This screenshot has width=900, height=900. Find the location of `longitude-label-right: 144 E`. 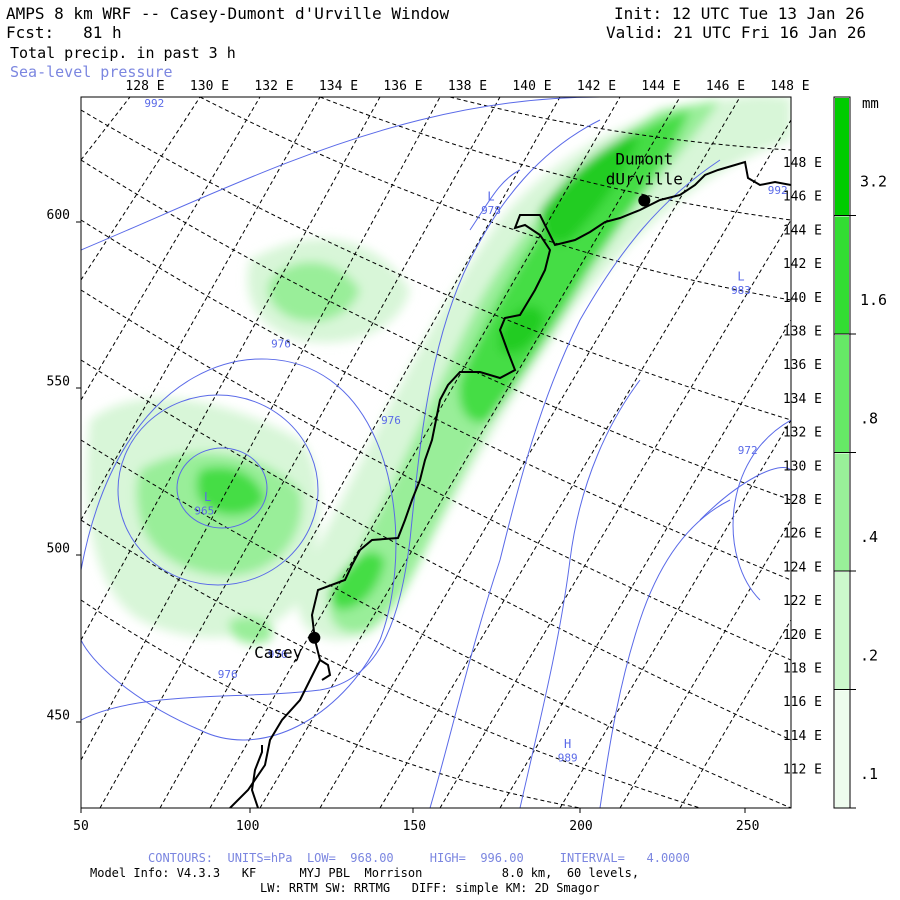

longitude-label-right: 144 E is located at coordinates (802, 230).